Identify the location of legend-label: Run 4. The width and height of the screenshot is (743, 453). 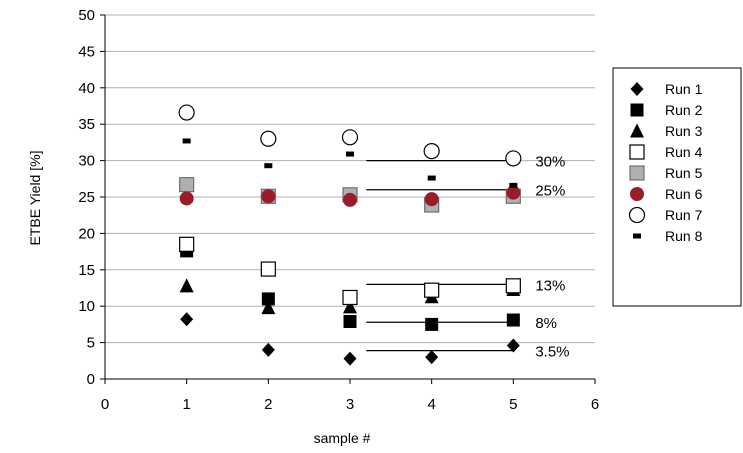
(684, 152).